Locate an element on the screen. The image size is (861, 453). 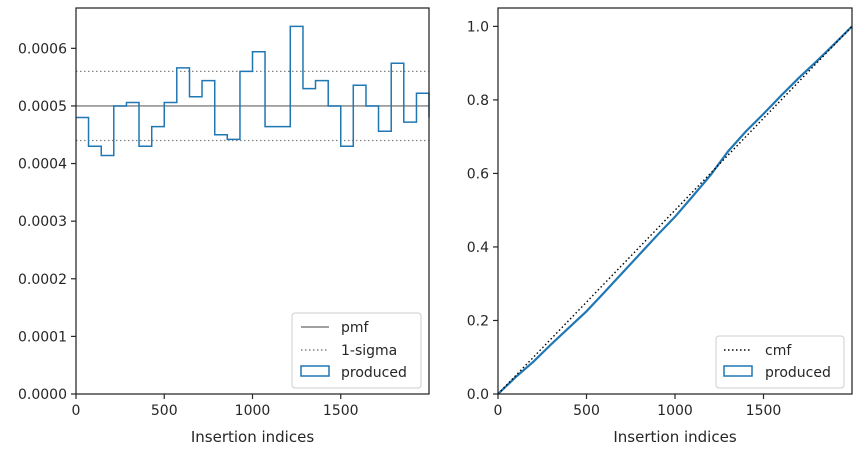
pmf-legend: pmf 1-sigma produced is located at coordinates (356, 350).